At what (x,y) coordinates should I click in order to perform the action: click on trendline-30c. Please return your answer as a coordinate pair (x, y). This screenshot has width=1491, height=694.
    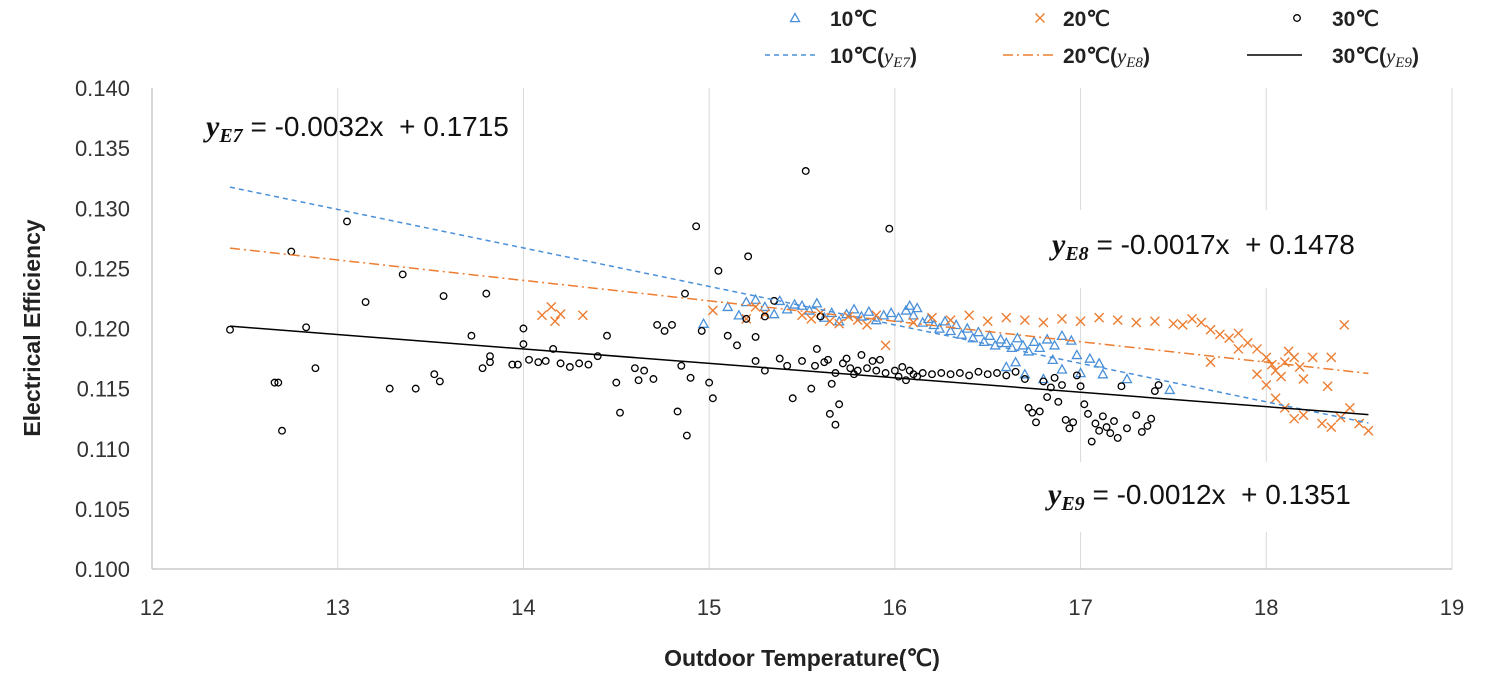
    Looking at the image, I should click on (799, 370).